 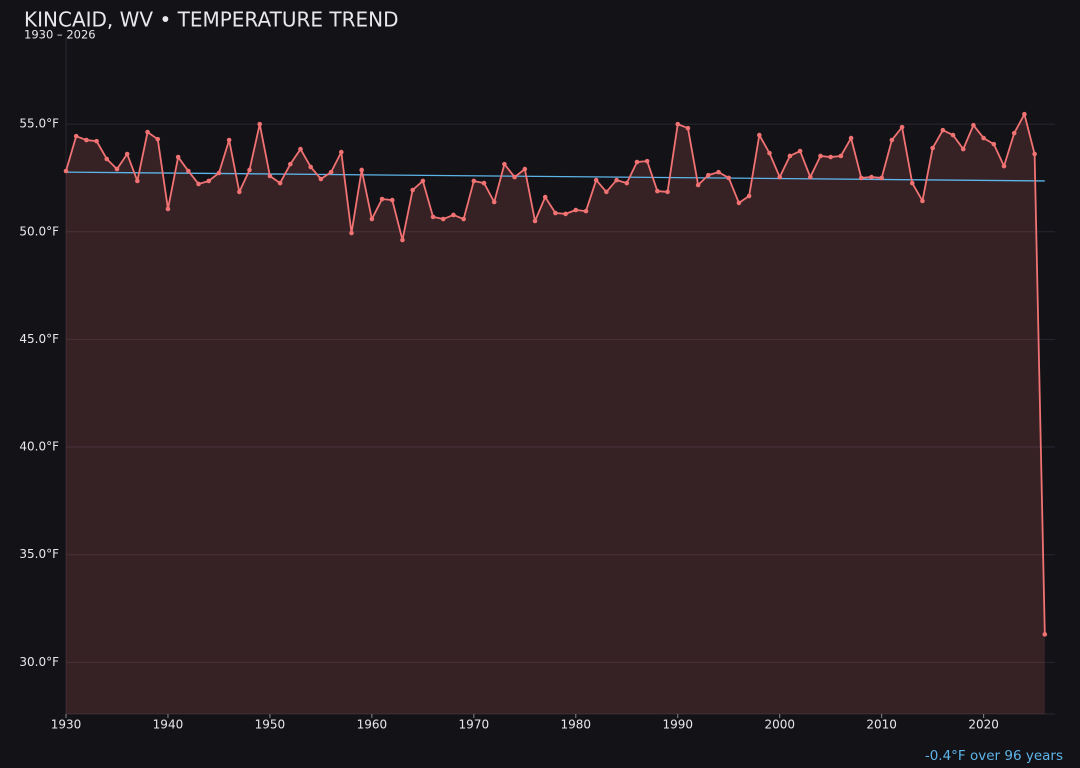 What do you see at coordinates (211, 20) in the screenshot?
I see `chart-title: KINCAID, WV • TEMPERATURE TREND` at bounding box center [211, 20].